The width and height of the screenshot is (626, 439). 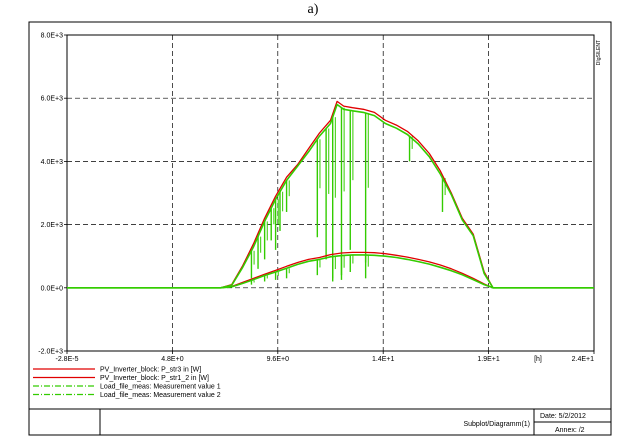 I want to click on x-tick-label: 9.6E+0, so click(x=278, y=359).